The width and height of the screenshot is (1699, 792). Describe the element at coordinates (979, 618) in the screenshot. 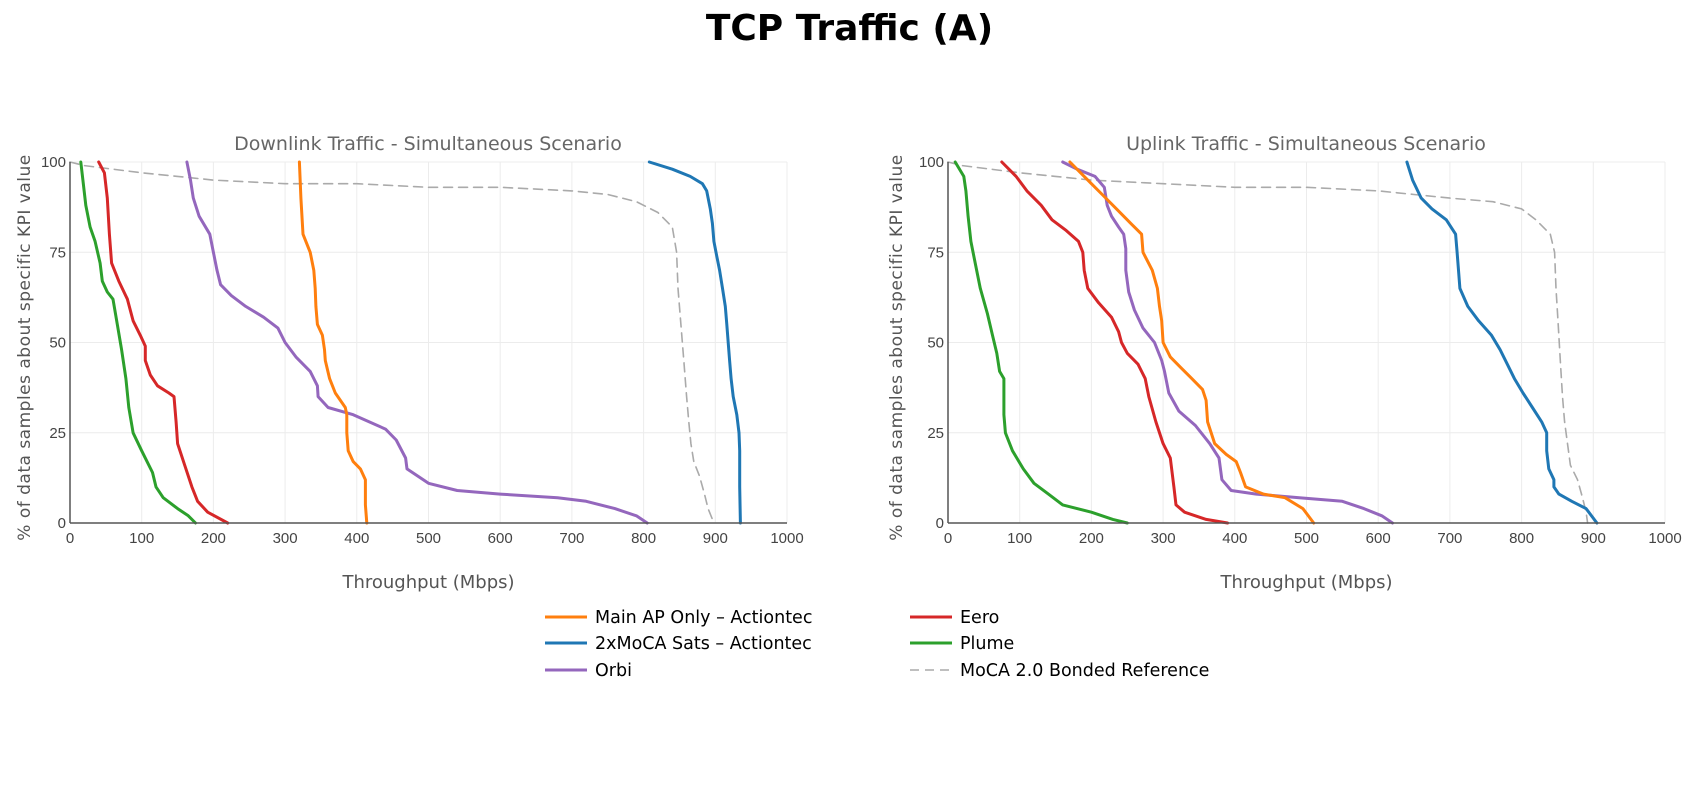

I see `legend-label-eero: Eero` at that location.